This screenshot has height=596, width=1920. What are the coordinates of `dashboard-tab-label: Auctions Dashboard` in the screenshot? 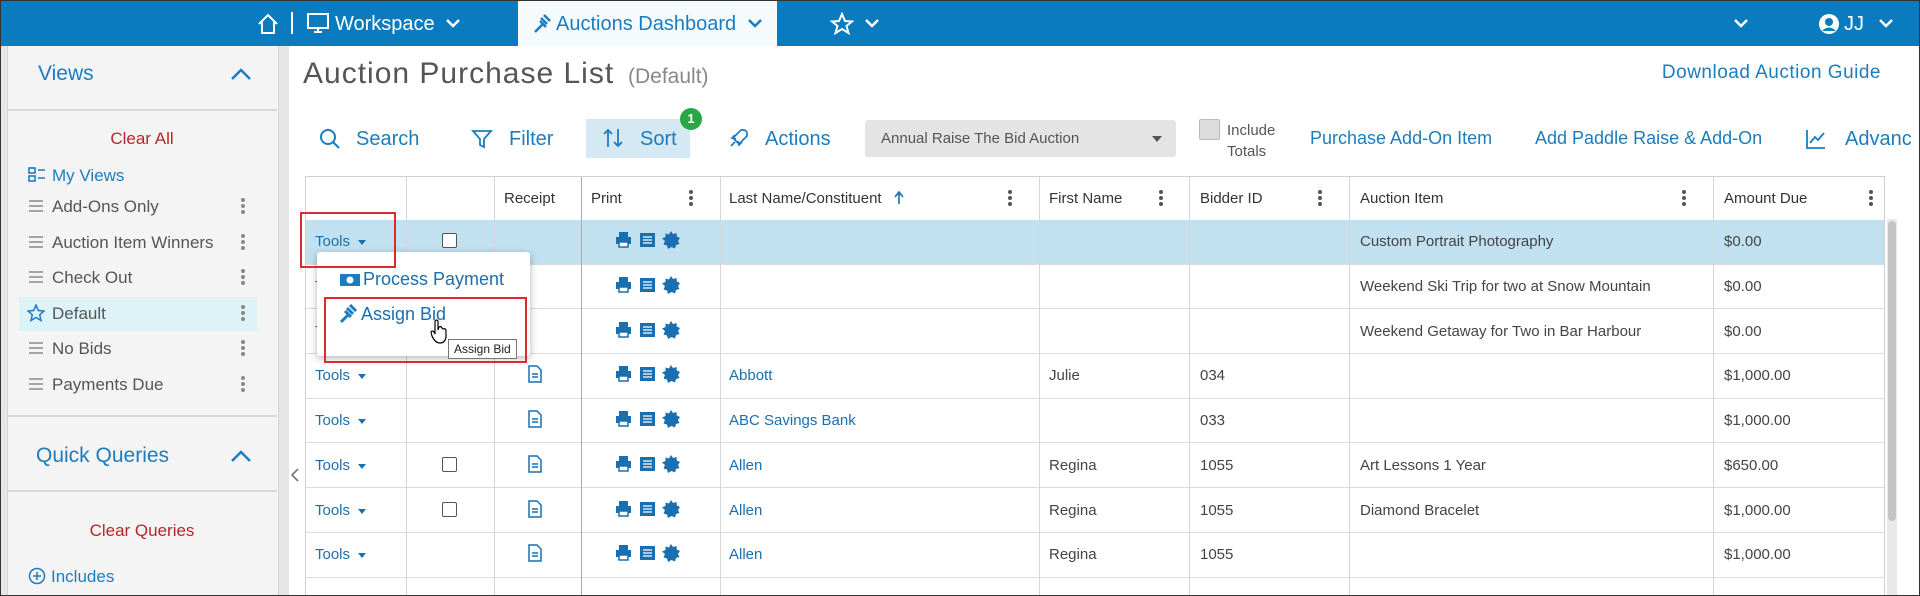 It's located at (646, 24).